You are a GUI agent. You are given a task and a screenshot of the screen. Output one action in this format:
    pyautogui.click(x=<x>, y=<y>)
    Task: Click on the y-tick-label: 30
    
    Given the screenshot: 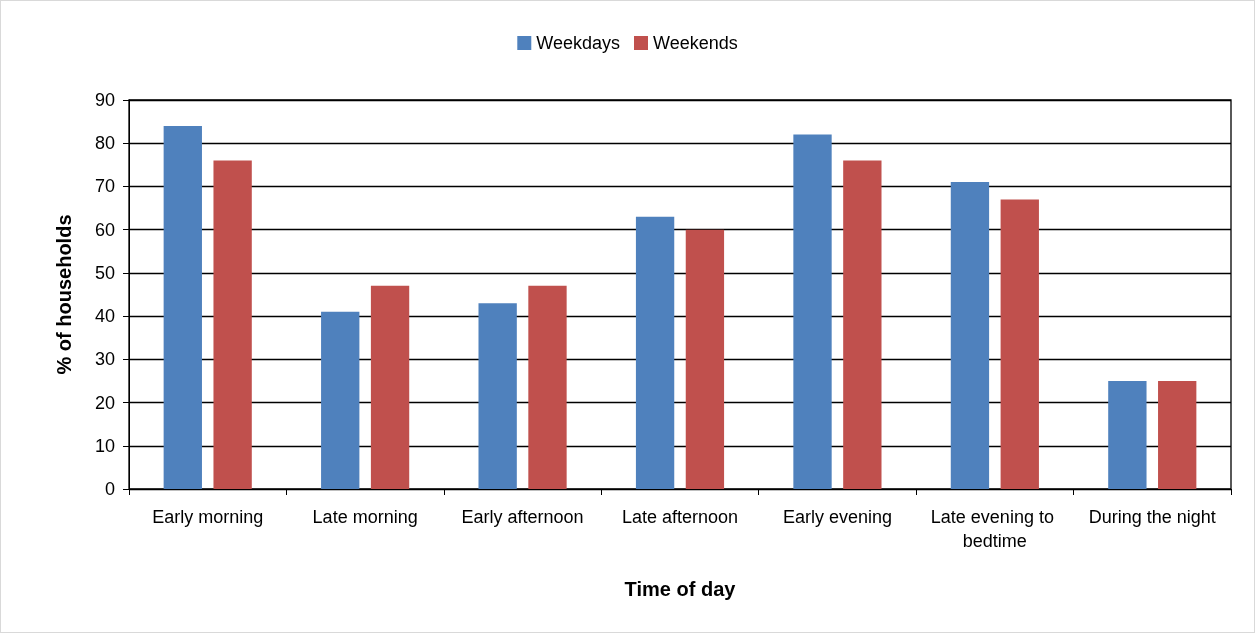 What is the action you would take?
    pyautogui.click(x=104, y=359)
    